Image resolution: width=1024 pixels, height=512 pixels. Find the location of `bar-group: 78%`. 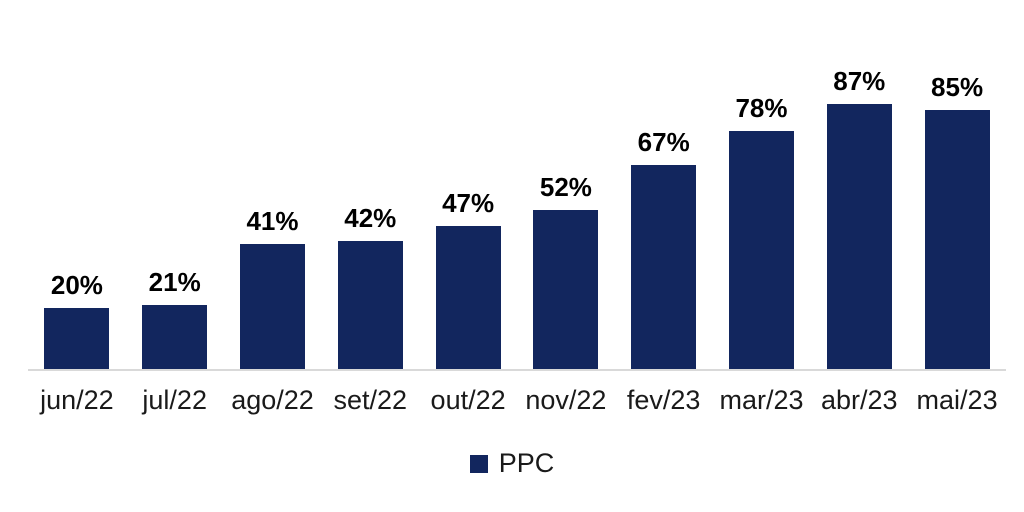

bar-group: 78% is located at coordinates (762, 231).